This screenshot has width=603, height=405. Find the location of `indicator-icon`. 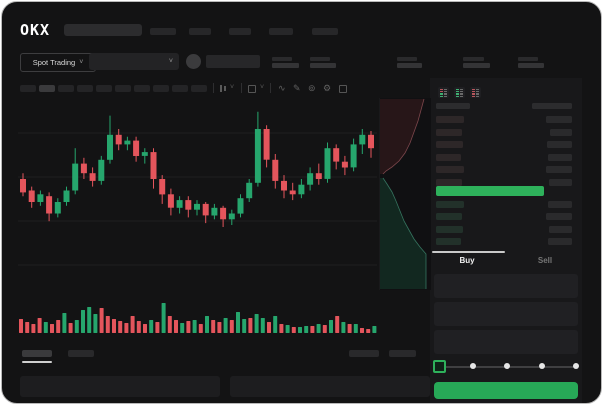

indicator-icon is located at coordinates (252, 89).